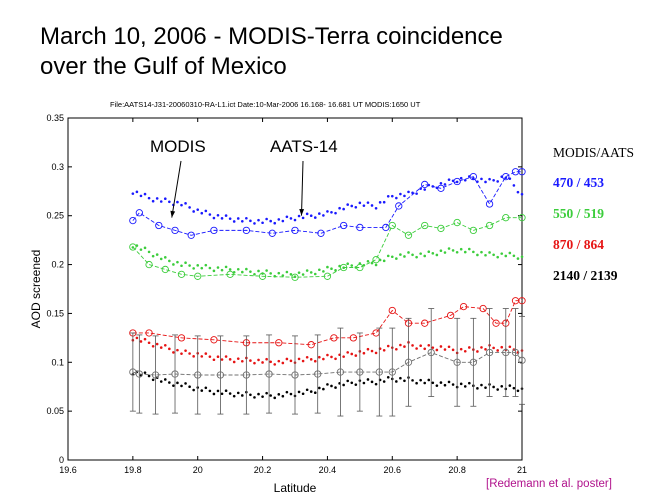  What do you see at coordinates (68, 470) in the screenshot?
I see `x-tick-label: 19.6` at bounding box center [68, 470].